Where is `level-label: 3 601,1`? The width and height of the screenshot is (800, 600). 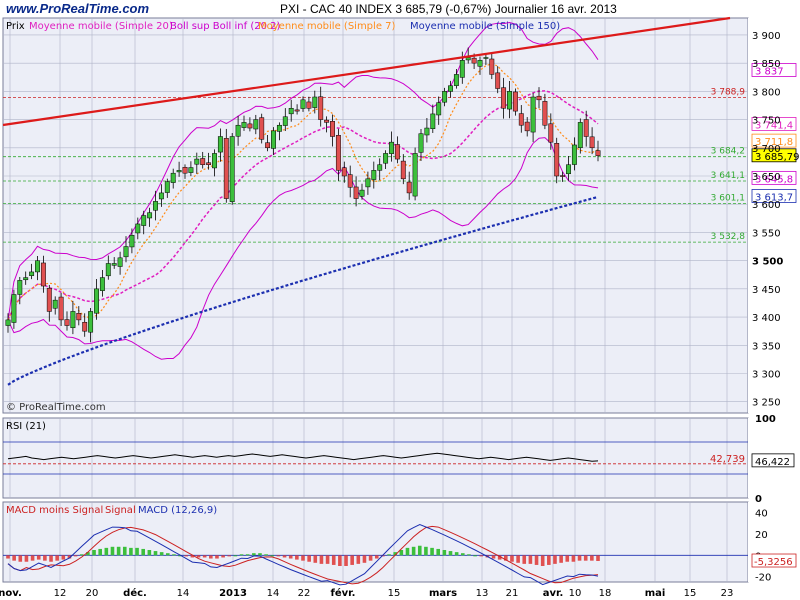 level-label: 3 601,1 is located at coordinates (728, 199).